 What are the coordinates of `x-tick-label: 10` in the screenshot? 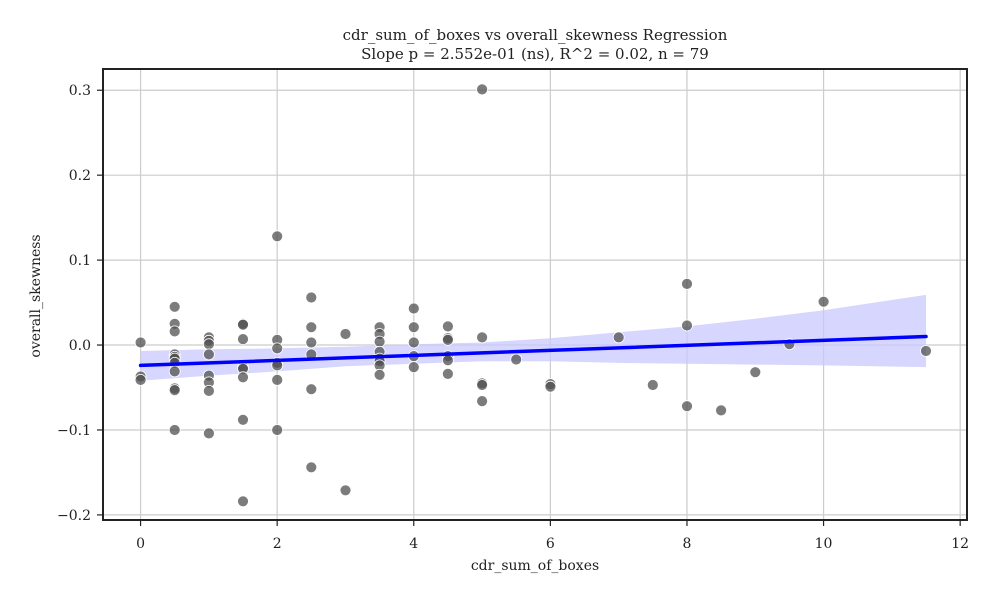 It's located at (824, 544).